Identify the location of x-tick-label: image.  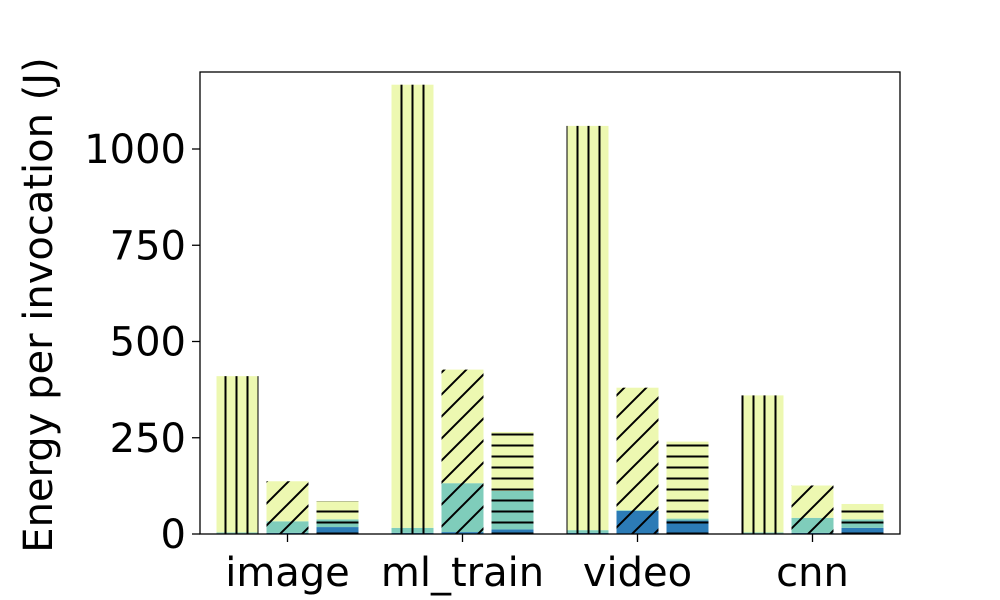
(287, 573).